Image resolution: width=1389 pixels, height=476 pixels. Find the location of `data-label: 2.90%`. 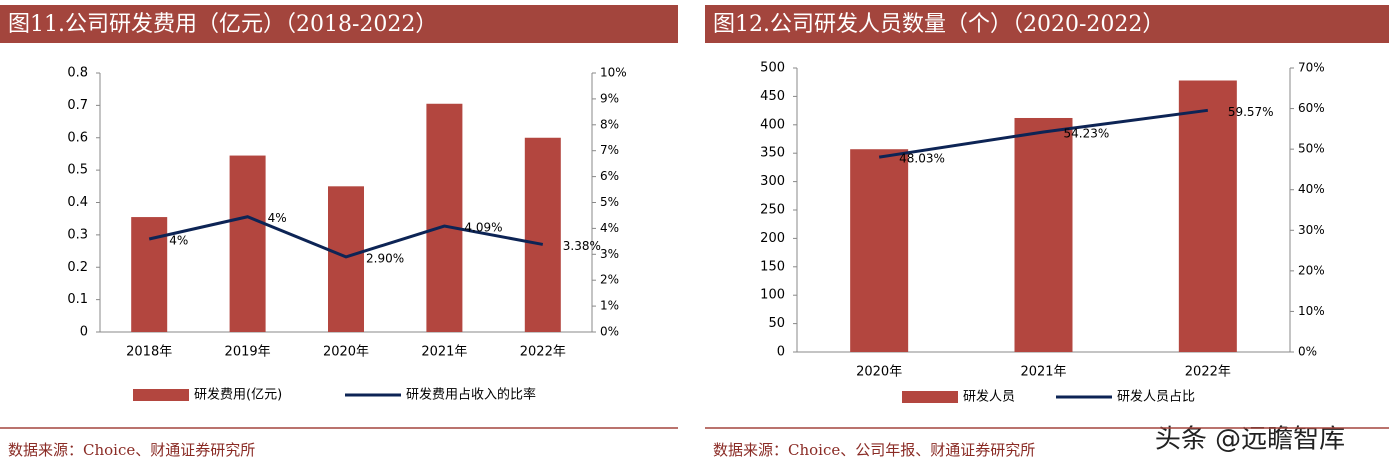

data-label: 2.90% is located at coordinates (385, 258).